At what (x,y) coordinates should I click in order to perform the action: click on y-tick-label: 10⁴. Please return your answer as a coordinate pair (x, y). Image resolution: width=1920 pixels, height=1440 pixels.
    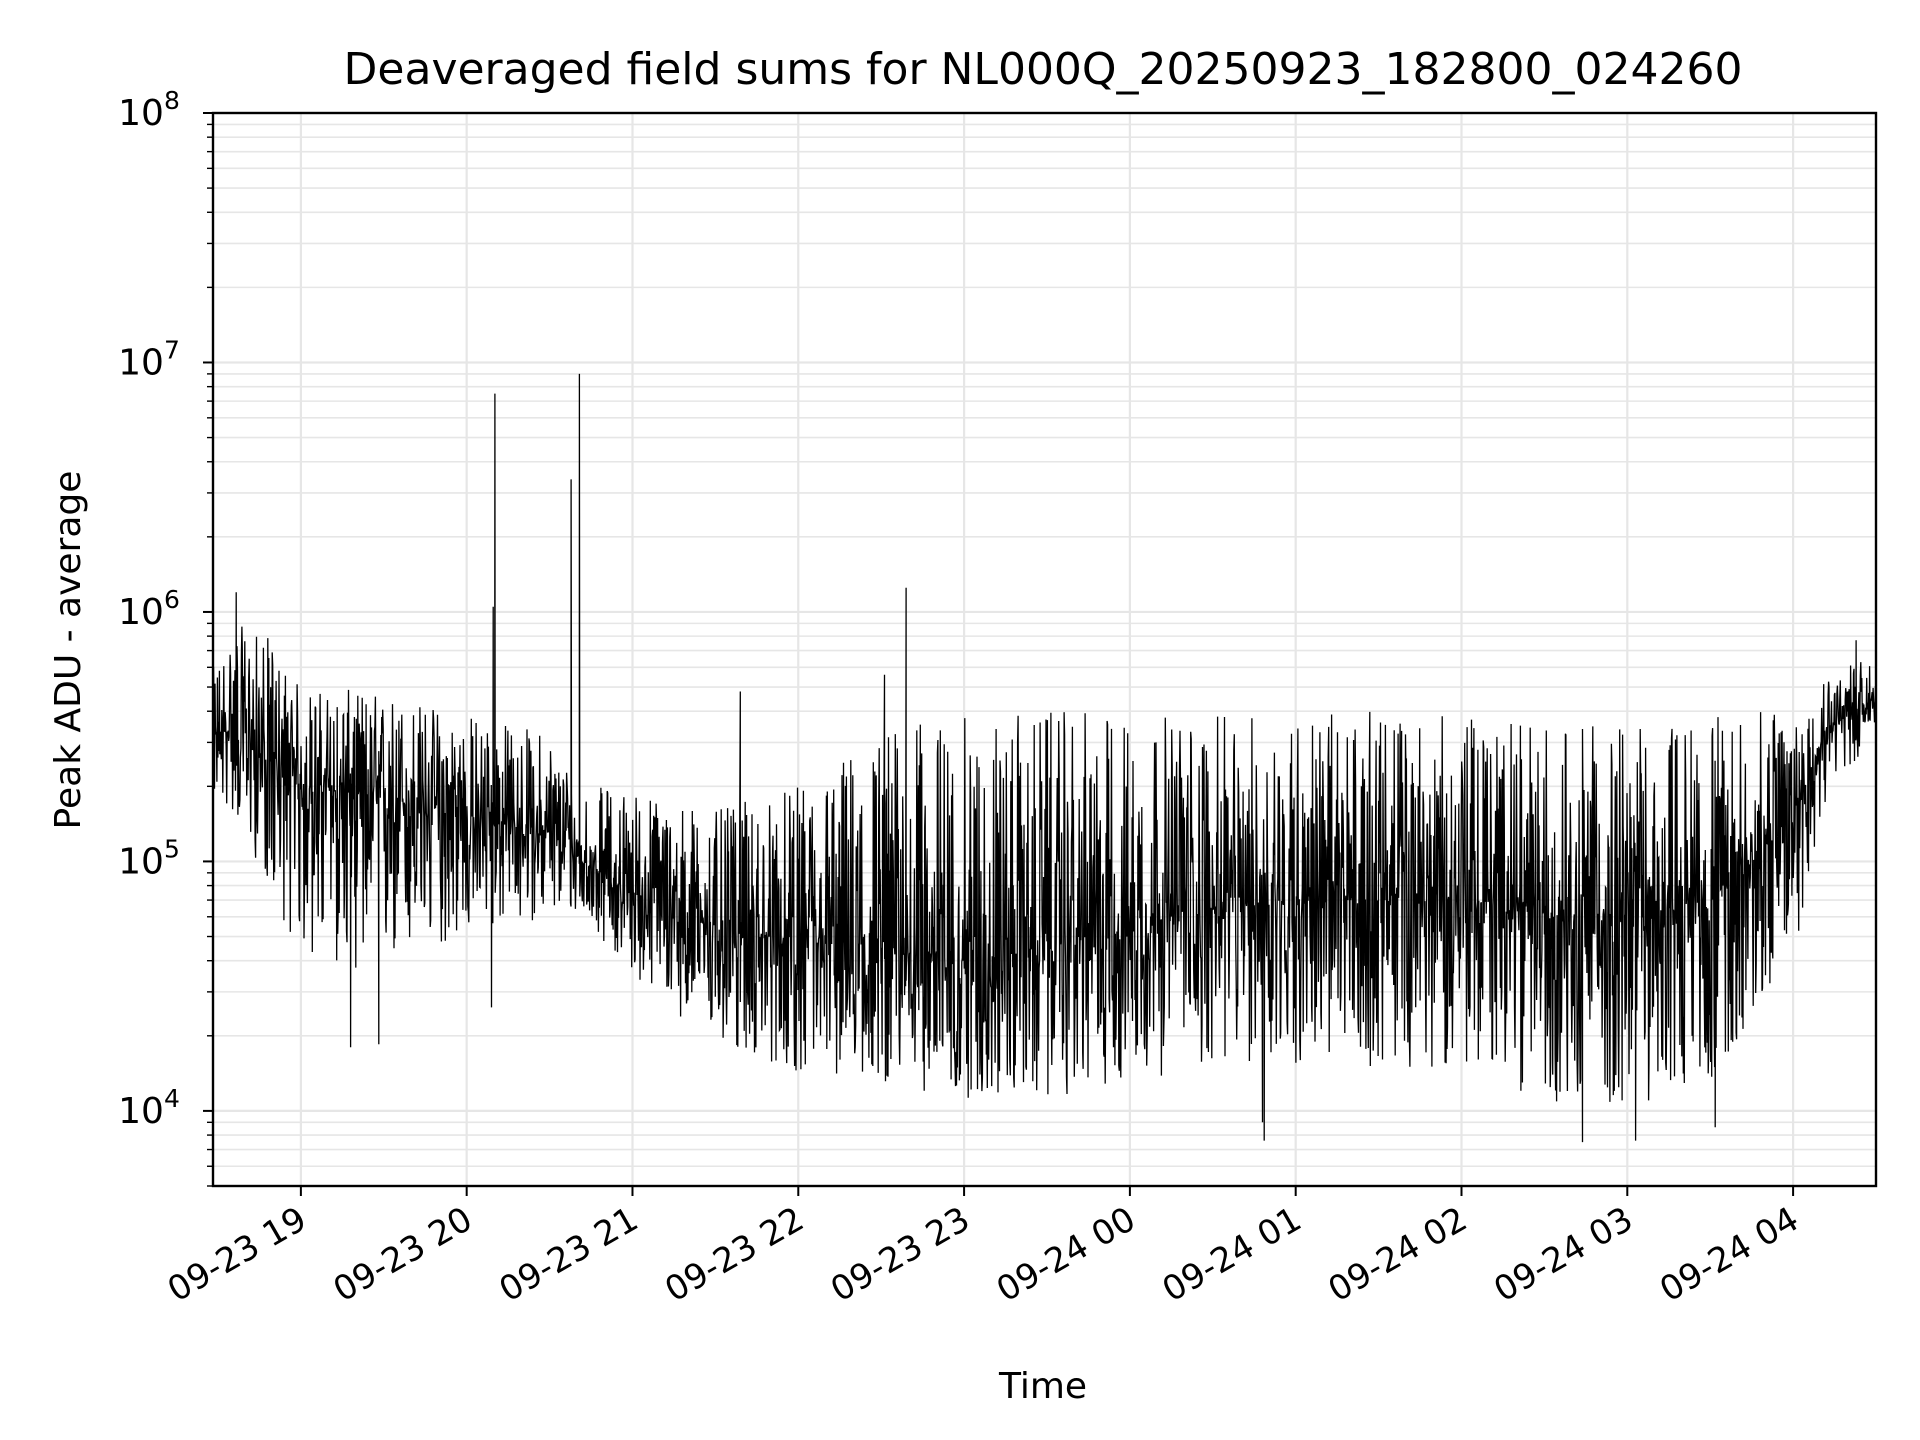
    Looking at the image, I should click on (149, 1108).